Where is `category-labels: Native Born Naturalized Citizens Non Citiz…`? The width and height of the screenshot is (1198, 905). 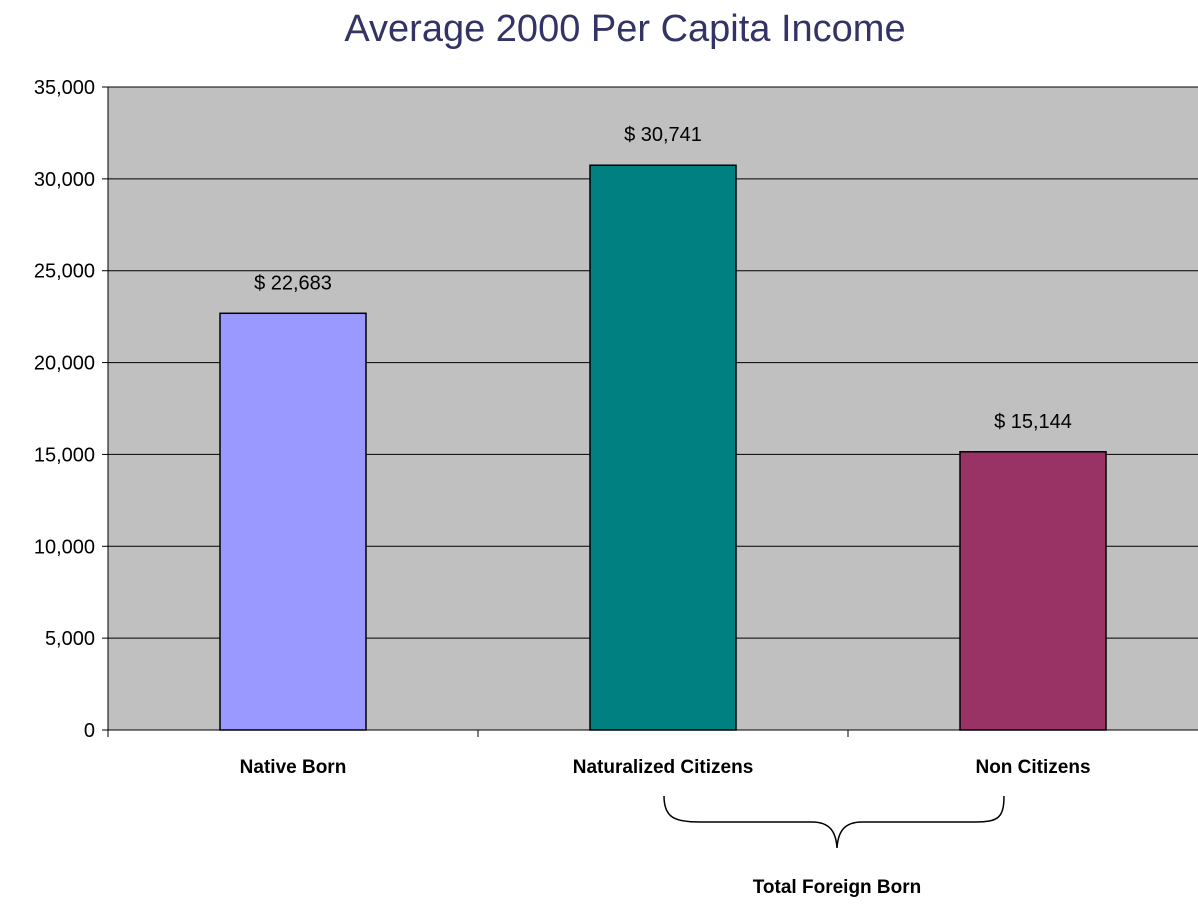 category-labels: Native Born Naturalized Citizens Non Citiz… is located at coordinates (665, 767).